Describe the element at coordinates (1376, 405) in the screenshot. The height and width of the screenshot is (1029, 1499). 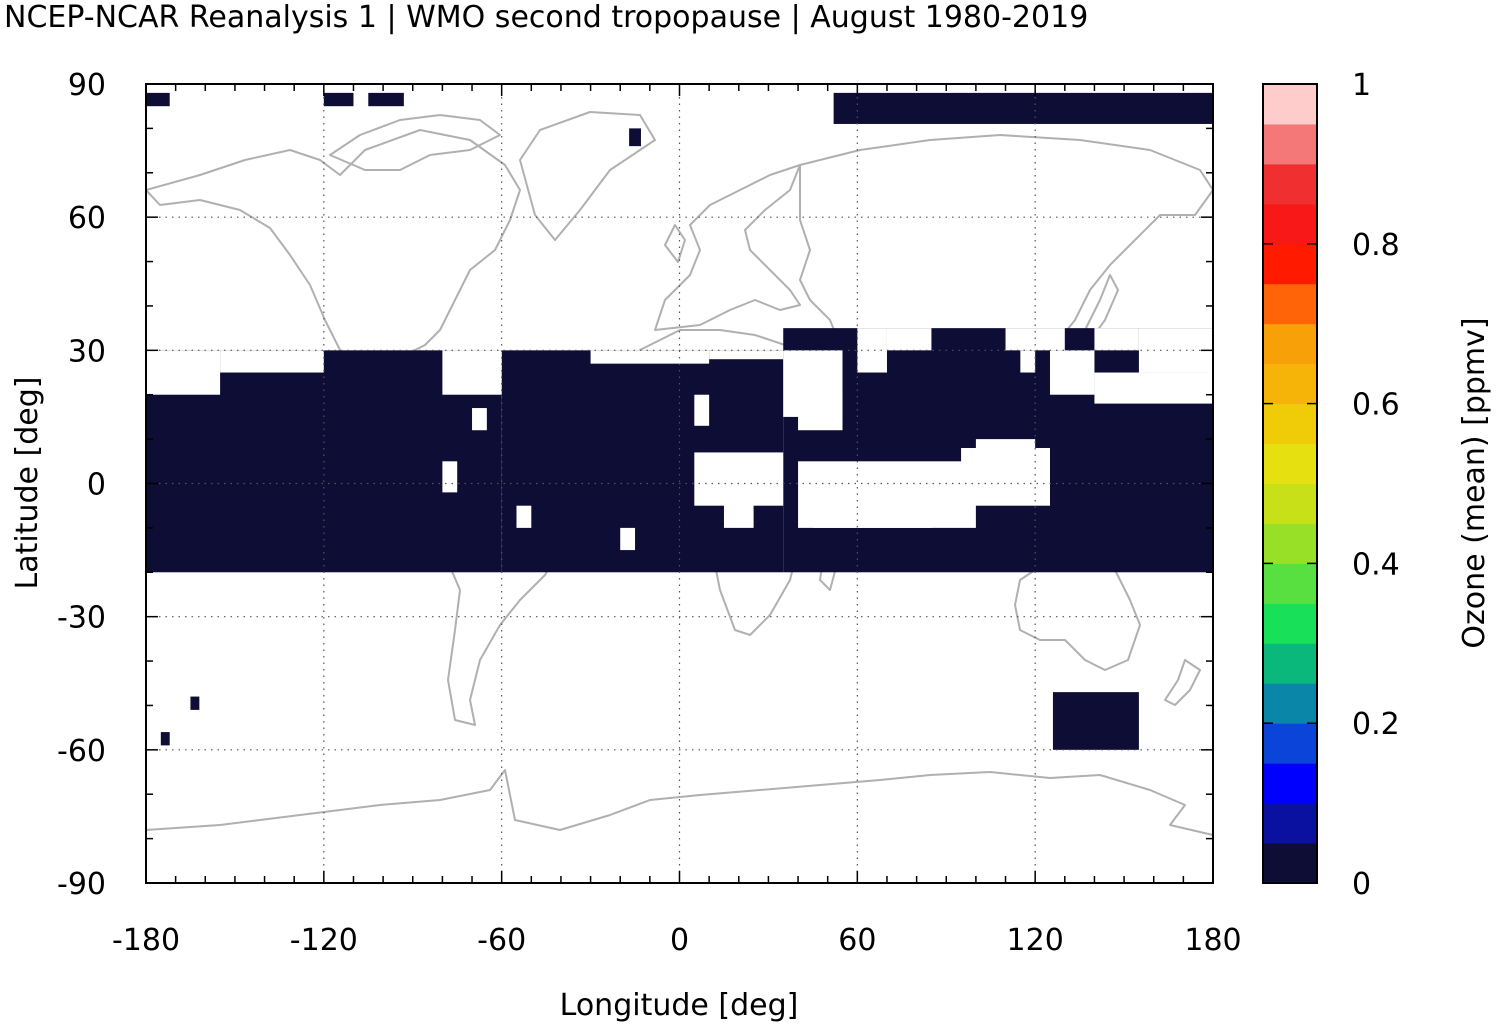
I see `colorbar-tick-label: 0.6` at that location.